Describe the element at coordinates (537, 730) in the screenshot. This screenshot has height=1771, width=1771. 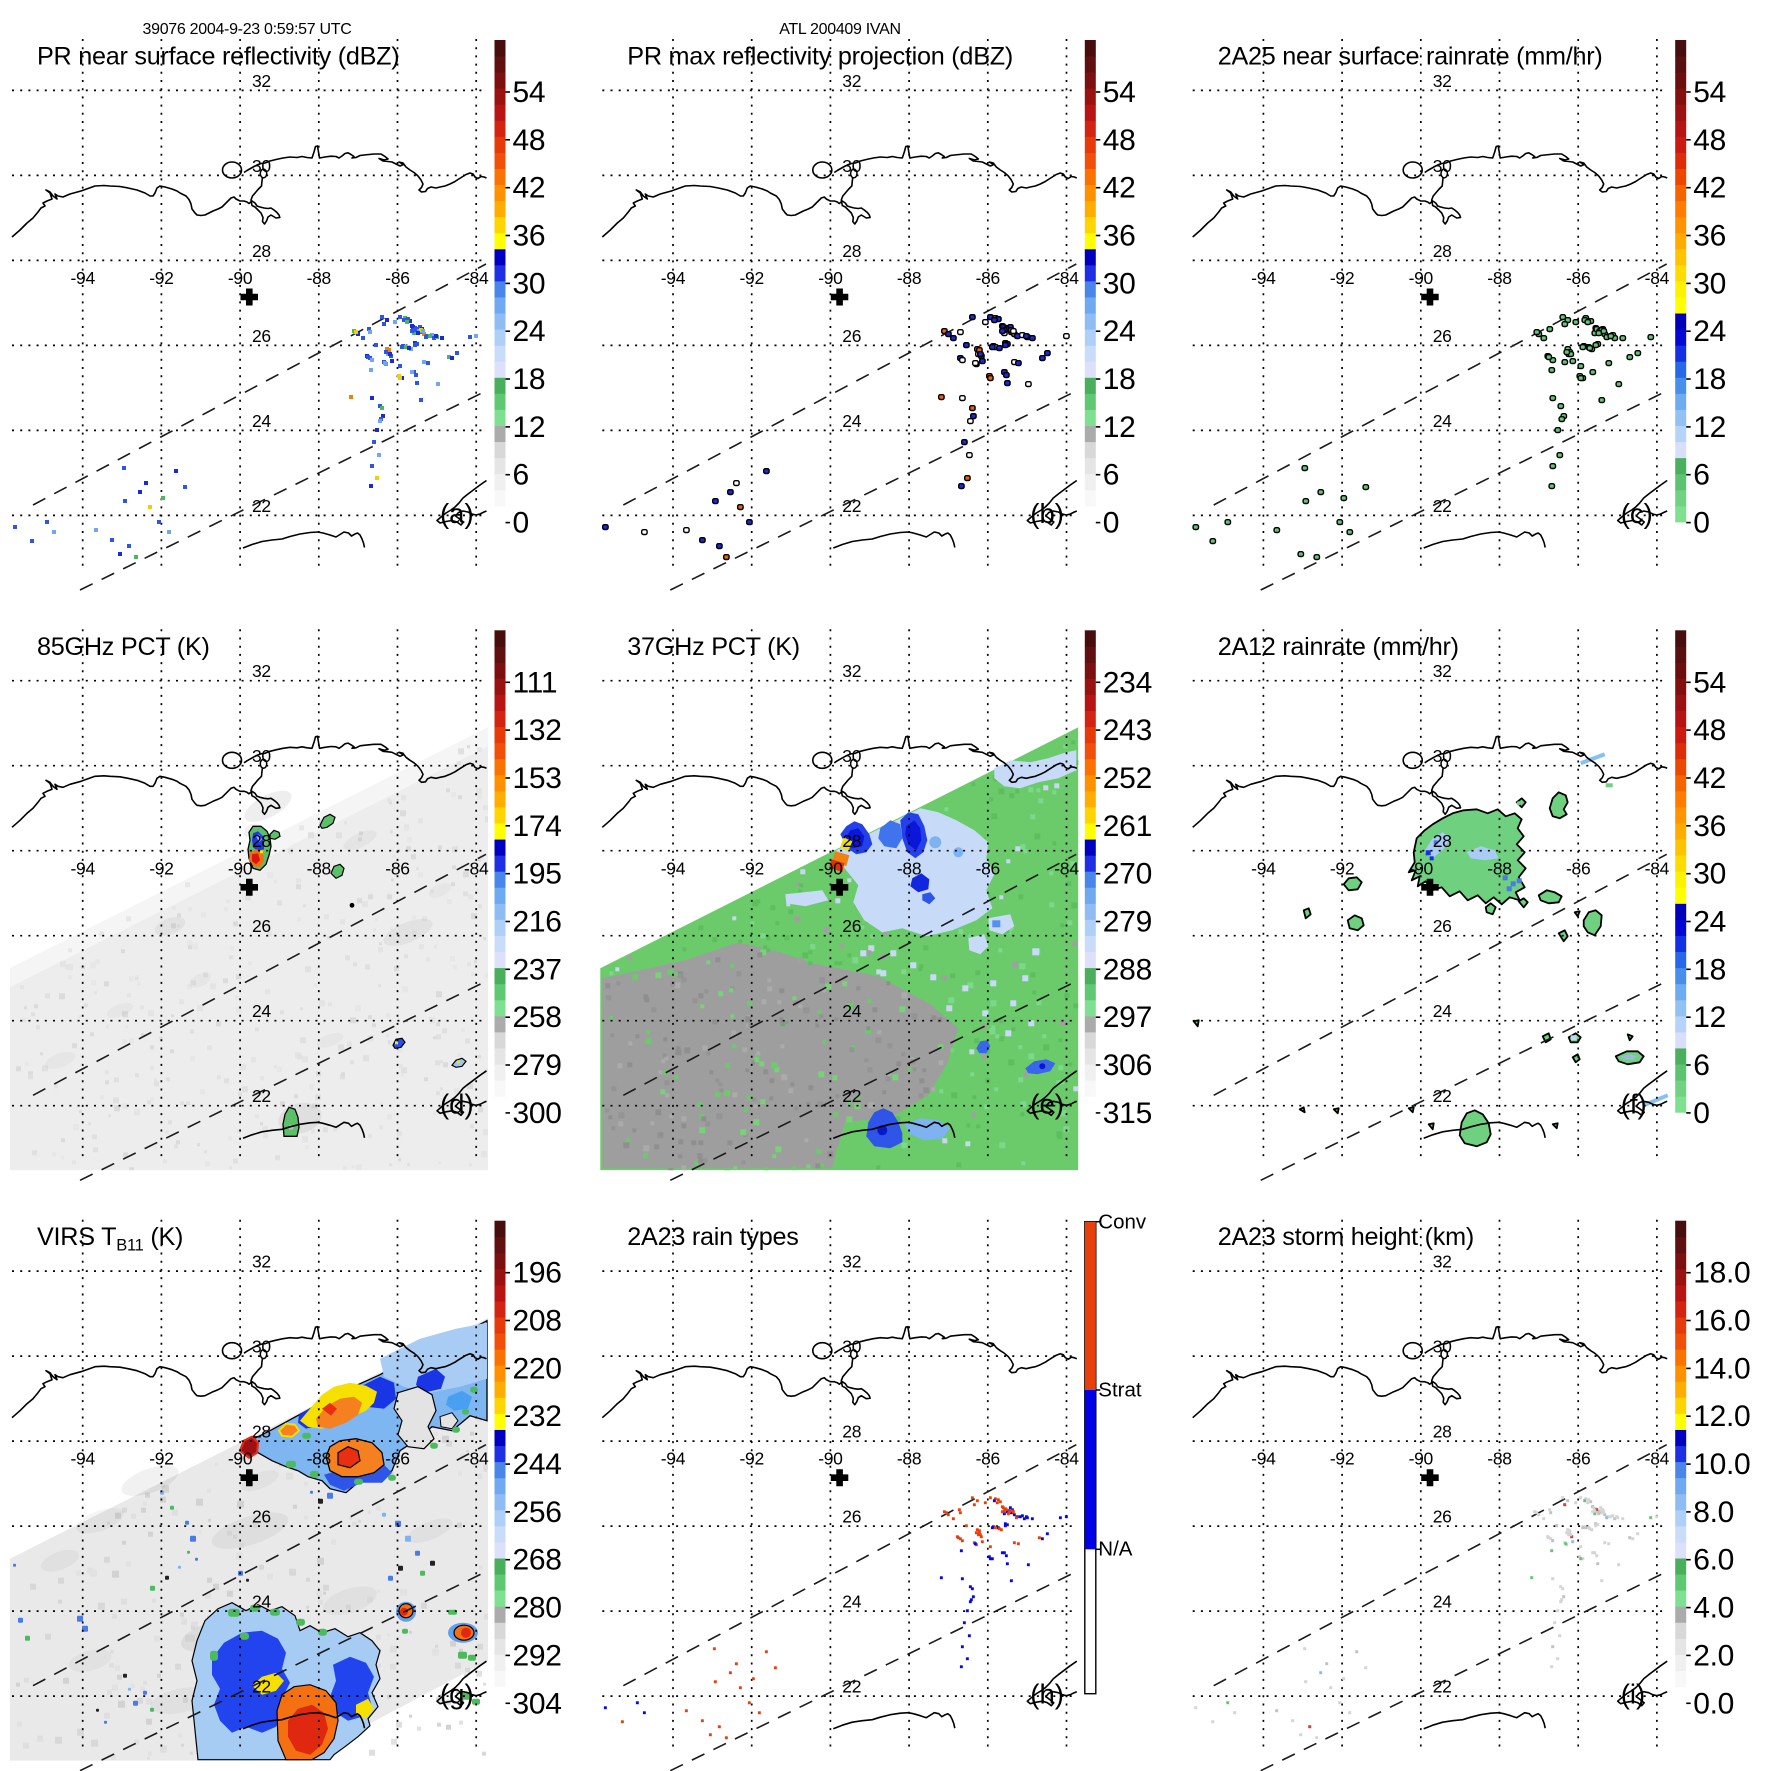
I see `svg-text: 132` at that location.